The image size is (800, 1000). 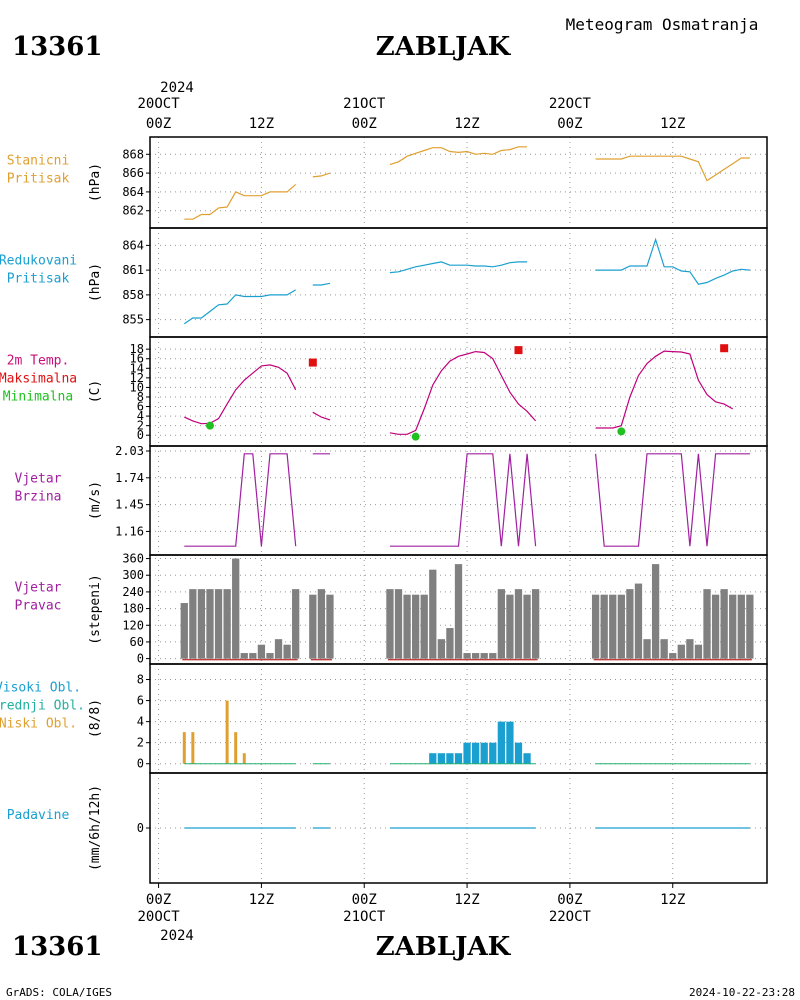 I want to click on y-axis-unit: (8/8), so click(x=95, y=718).